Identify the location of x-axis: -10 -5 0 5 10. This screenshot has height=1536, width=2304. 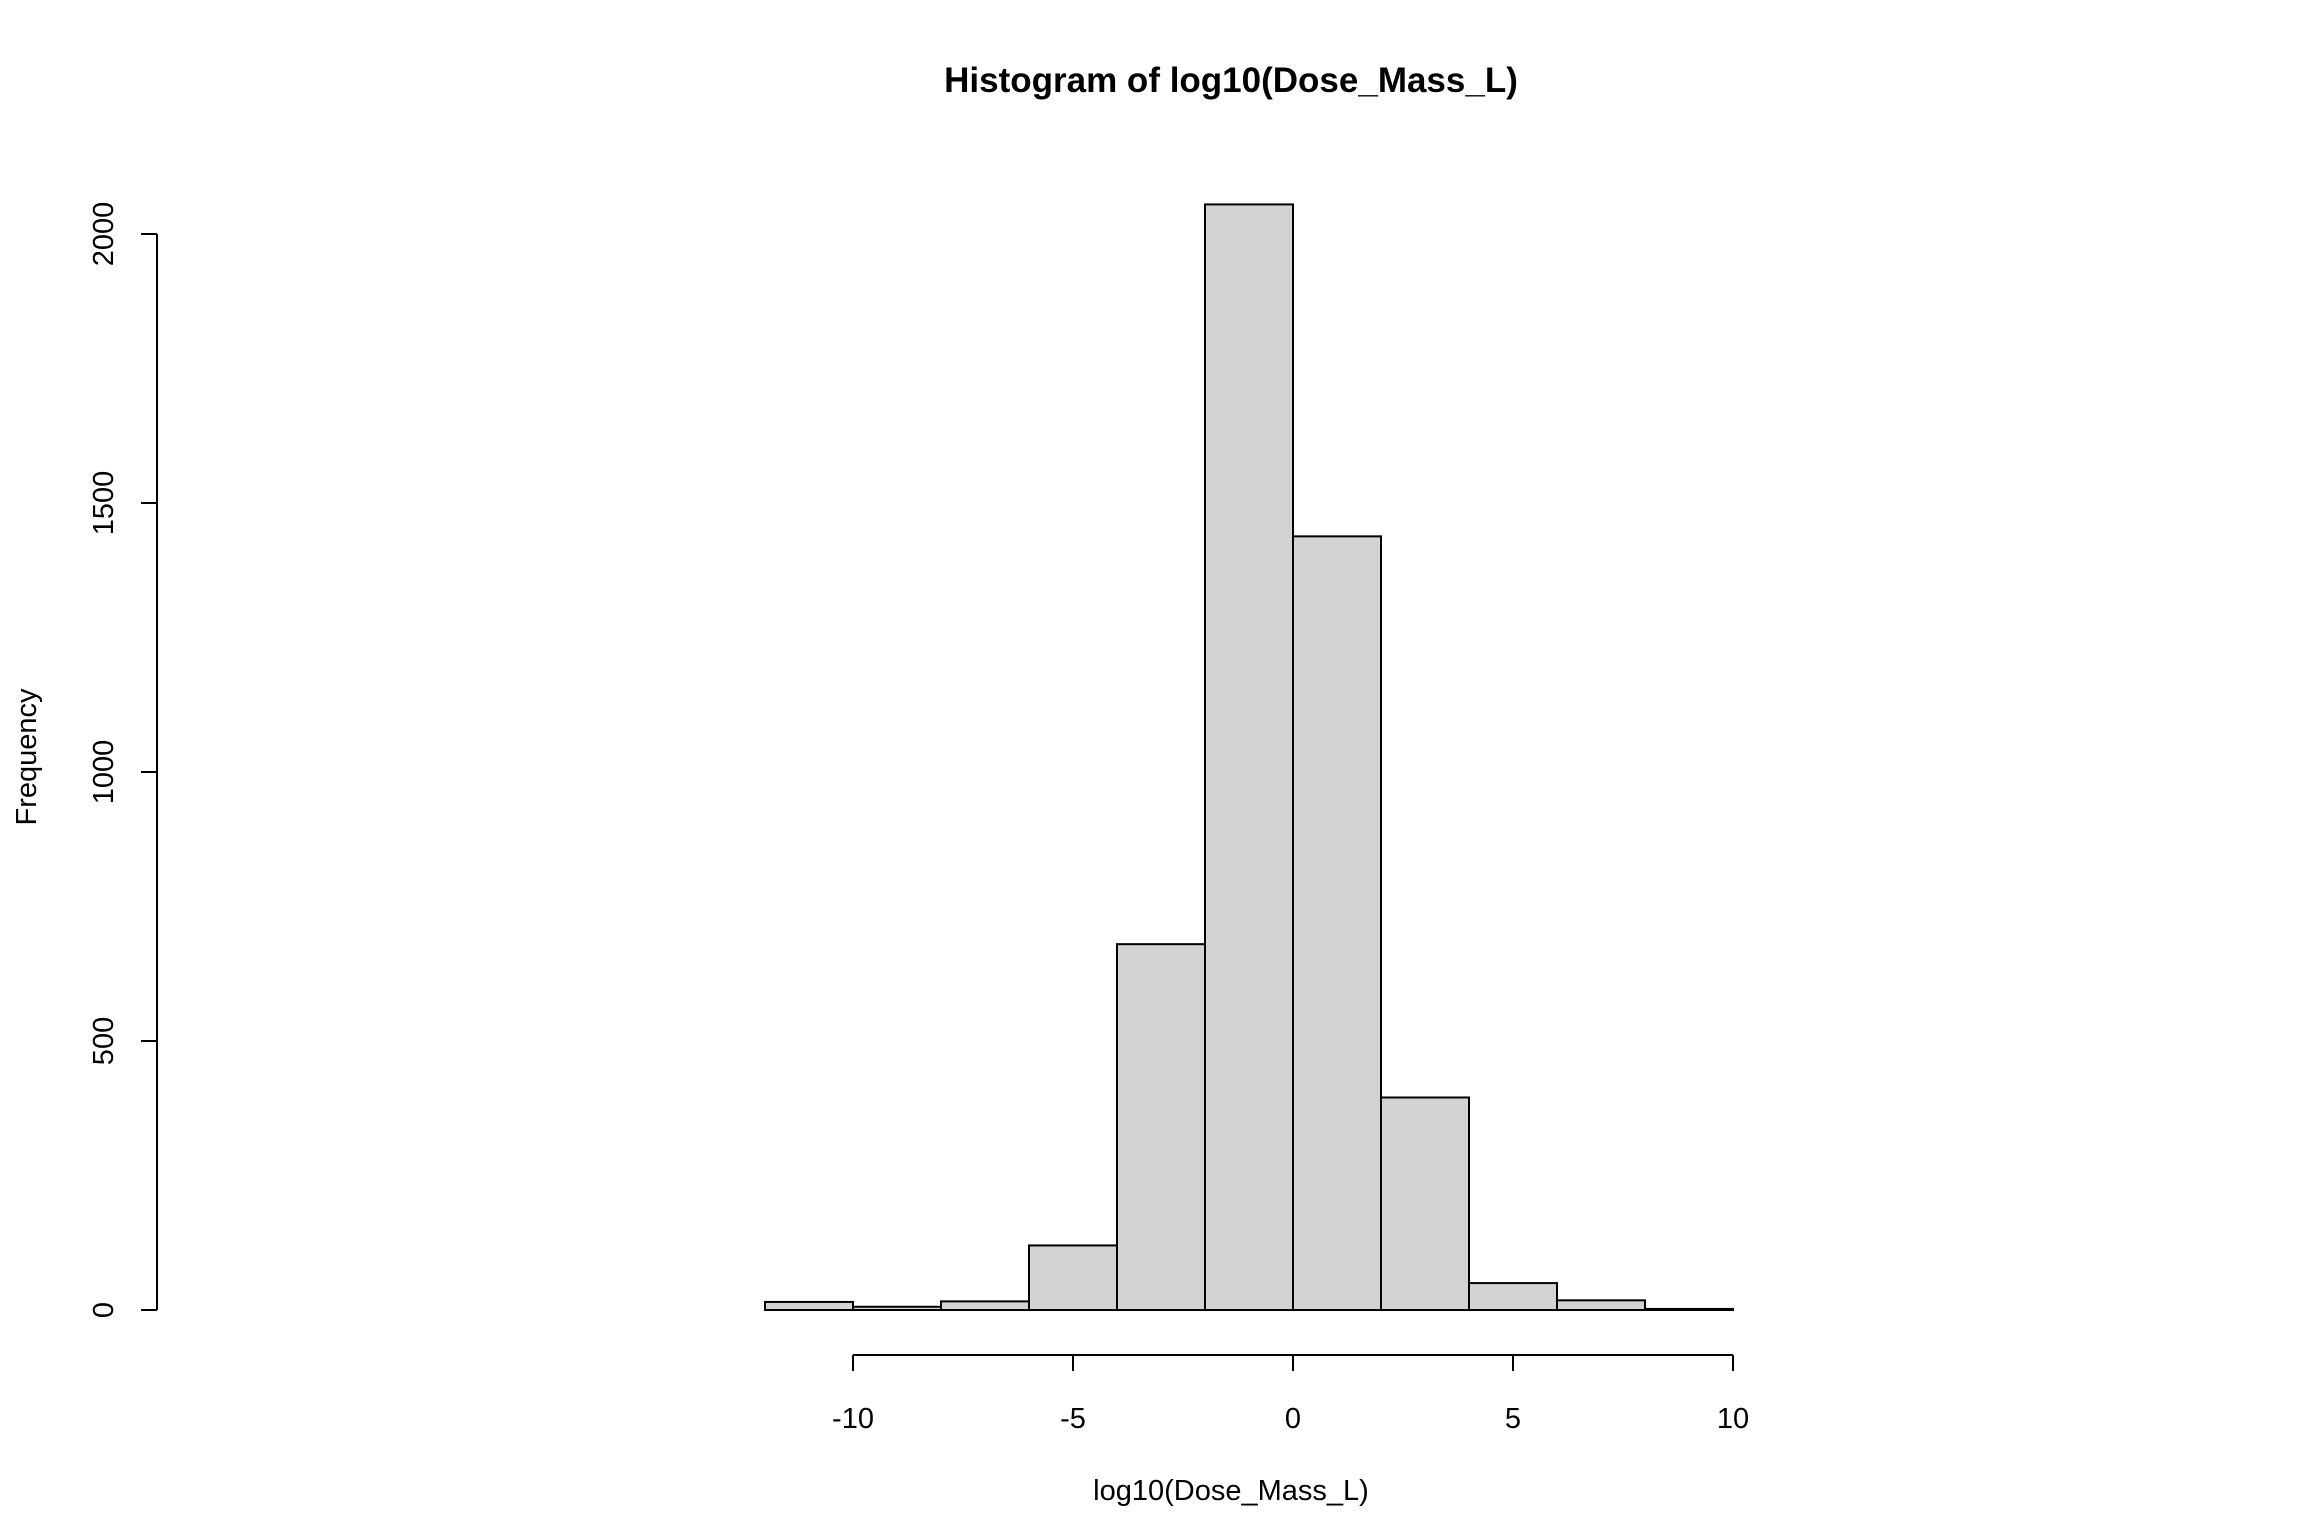
(1290, 1394).